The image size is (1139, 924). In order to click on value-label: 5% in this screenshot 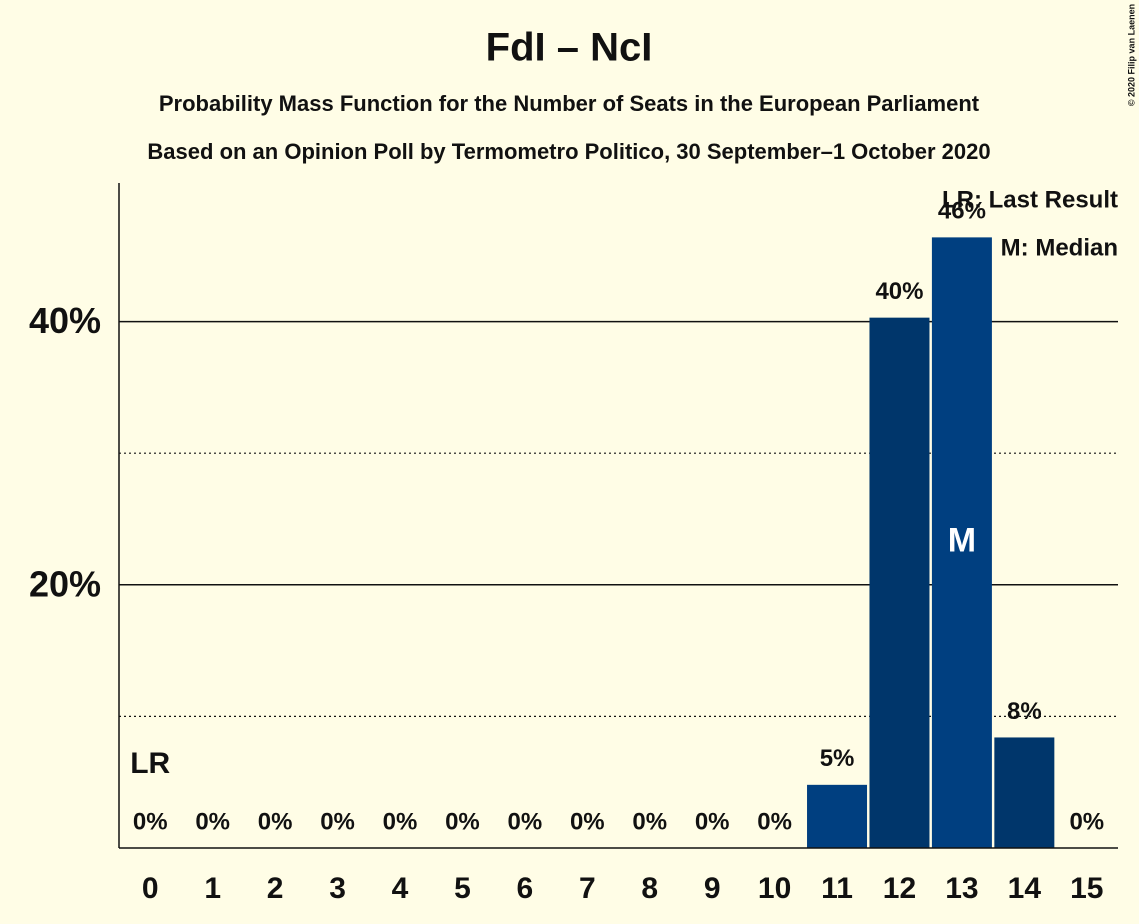, I will do `click(837, 758)`.